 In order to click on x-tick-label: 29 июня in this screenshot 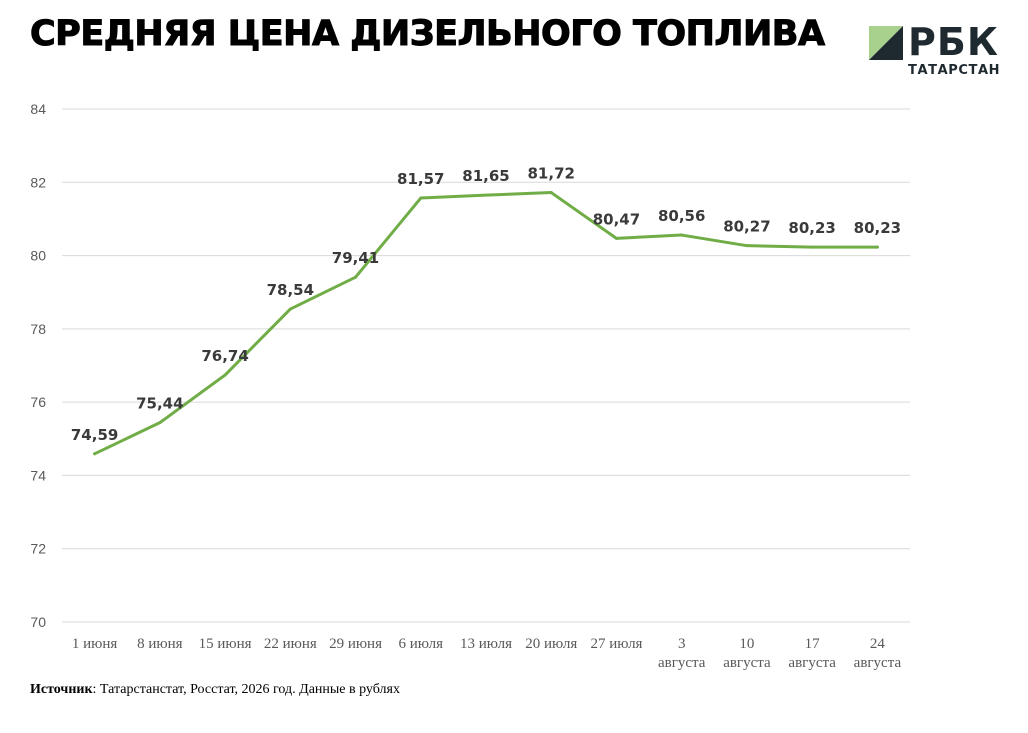, I will do `click(355, 644)`.